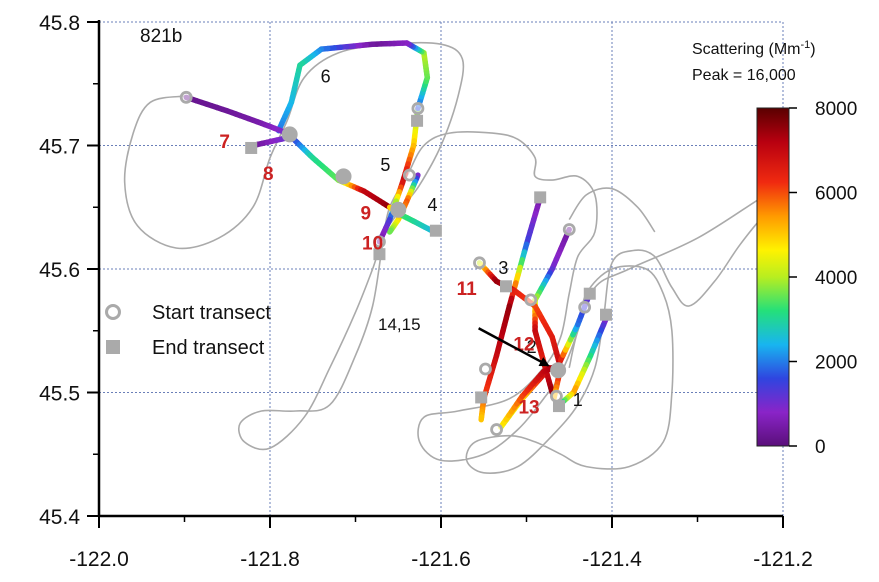 The width and height of the screenshot is (879, 582). Describe the element at coordinates (612, 559) in the screenshot. I see `x-tick-label: -121.4` at that location.